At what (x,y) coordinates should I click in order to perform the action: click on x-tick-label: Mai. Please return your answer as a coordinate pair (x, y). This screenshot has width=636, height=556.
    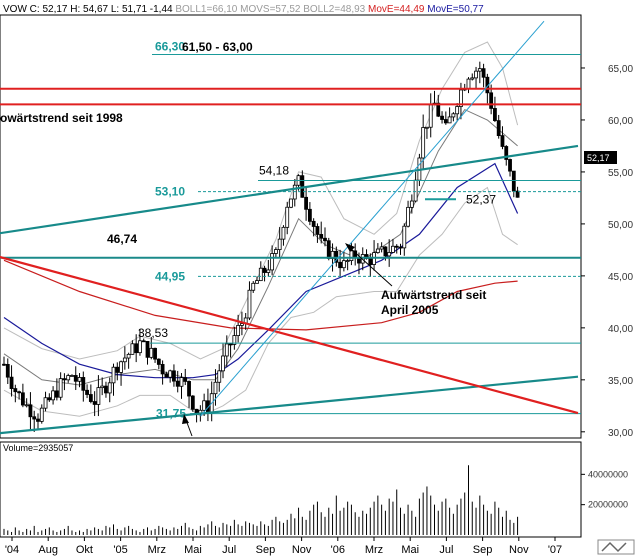
    Looking at the image, I should click on (193, 550).